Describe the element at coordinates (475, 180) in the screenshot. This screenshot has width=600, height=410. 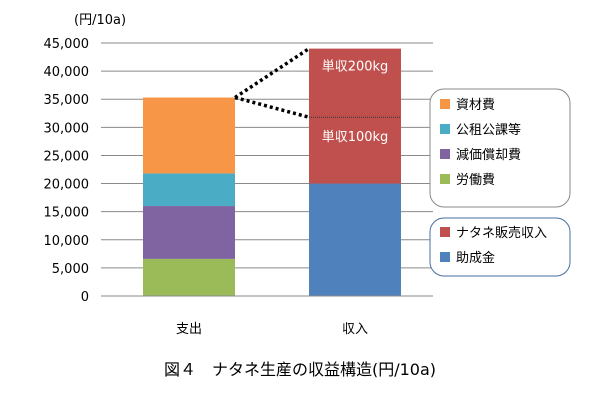
I see `legend-label: 労働費` at that location.